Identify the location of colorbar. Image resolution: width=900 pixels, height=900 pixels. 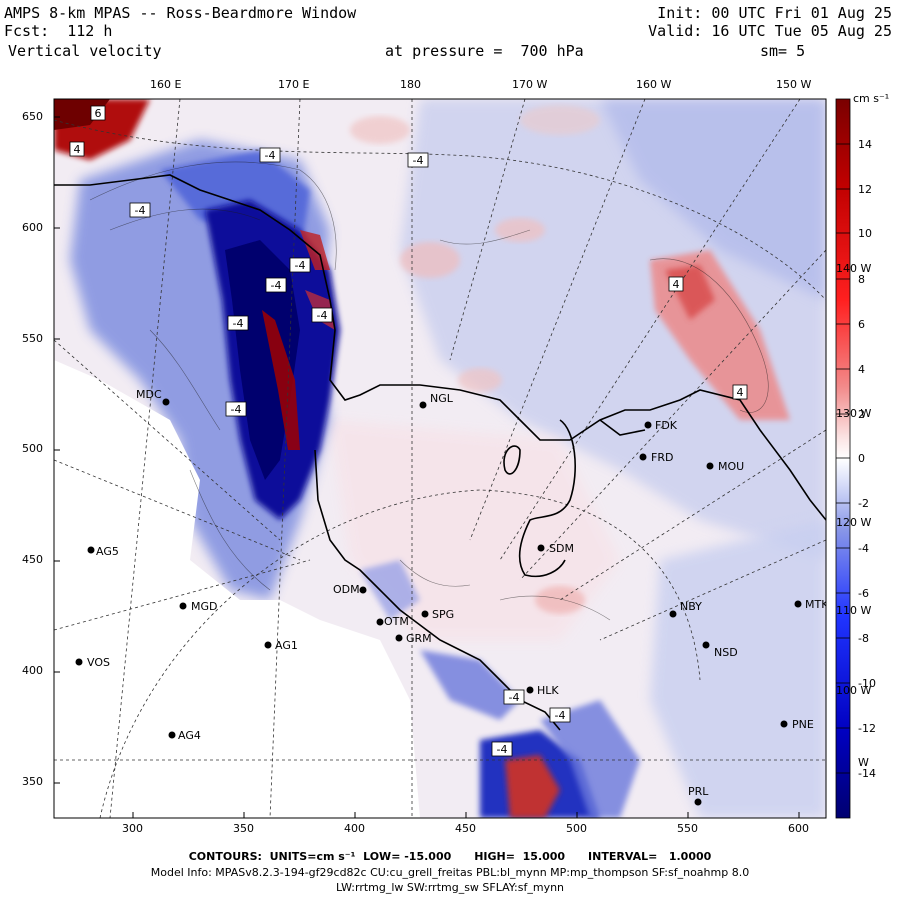
(843, 458).